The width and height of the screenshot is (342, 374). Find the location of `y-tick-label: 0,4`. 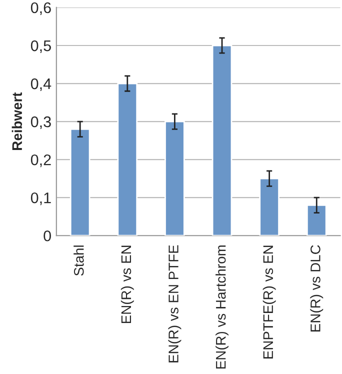

y-tick-label: 0,4 is located at coordinates (41, 85).